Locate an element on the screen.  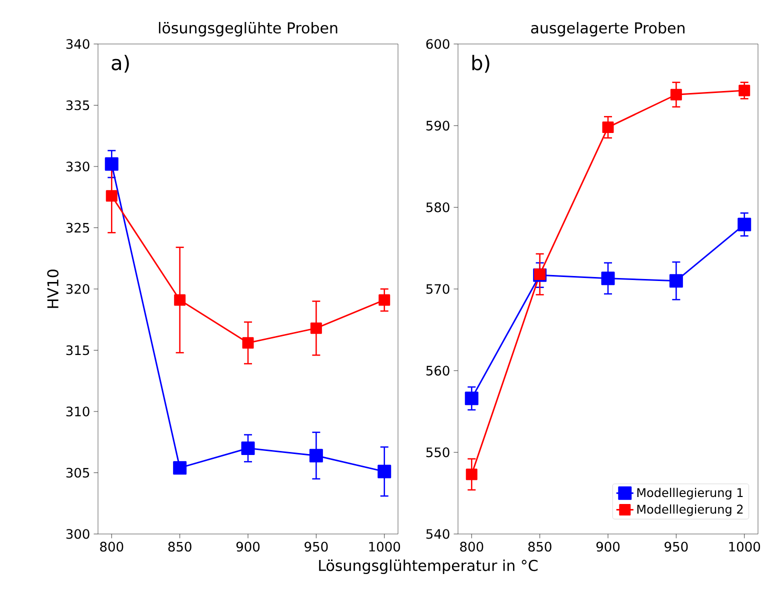
y-tick-label: 310 is located at coordinates (78, 411).